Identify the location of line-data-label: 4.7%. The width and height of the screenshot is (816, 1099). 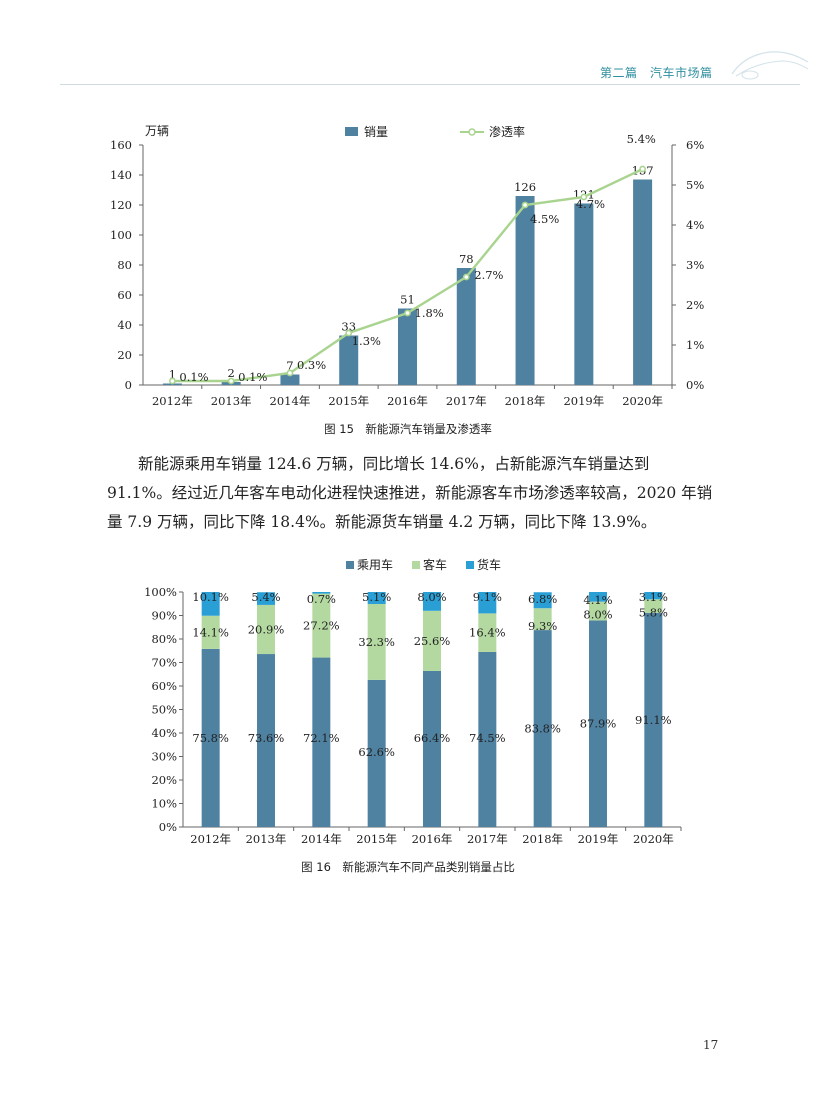
(590, 204).